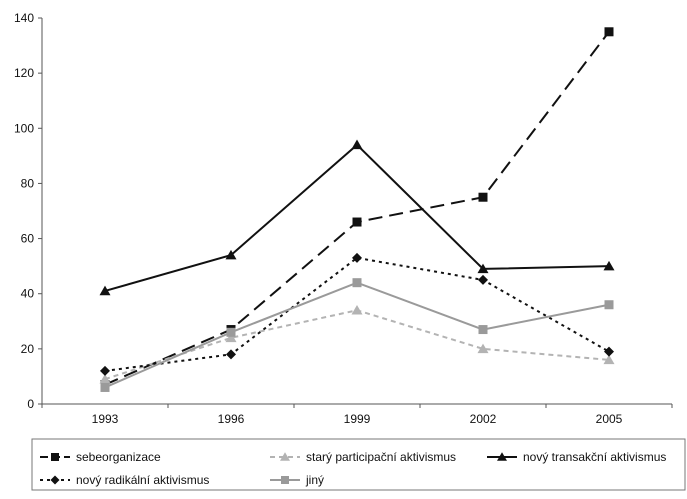  What do you see at coordinates (24, 18) in the screenshot?
I see `y-tick-label: 140` at bounding box center [24, 18].